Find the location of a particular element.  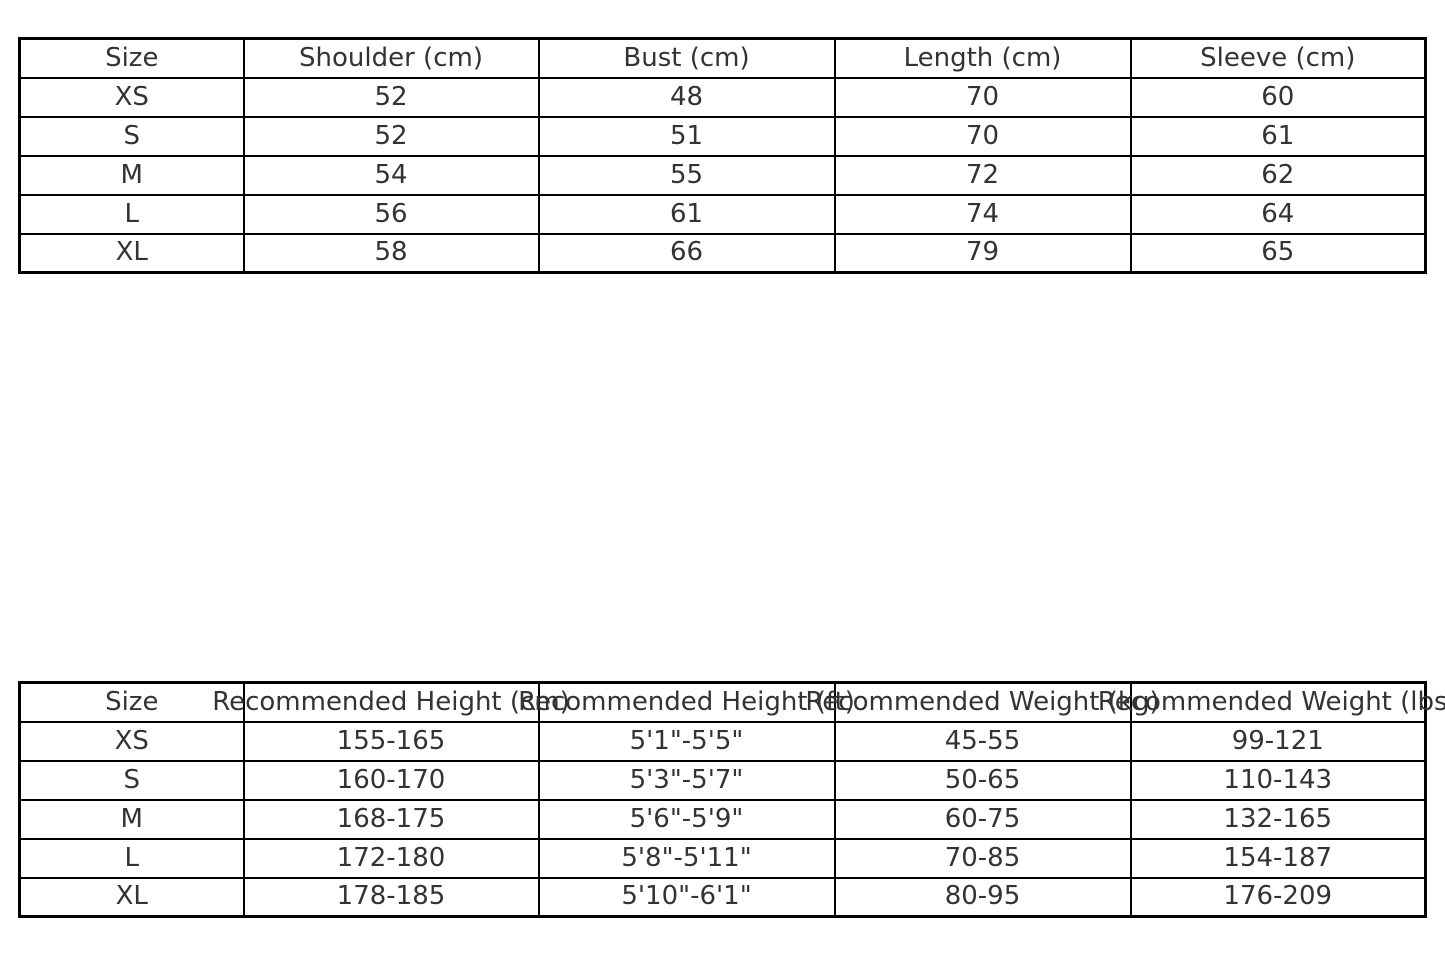

table-row: XL 178-185 5'10"-6'1" 80-95 176-209 is located at coordinates (722, 897).